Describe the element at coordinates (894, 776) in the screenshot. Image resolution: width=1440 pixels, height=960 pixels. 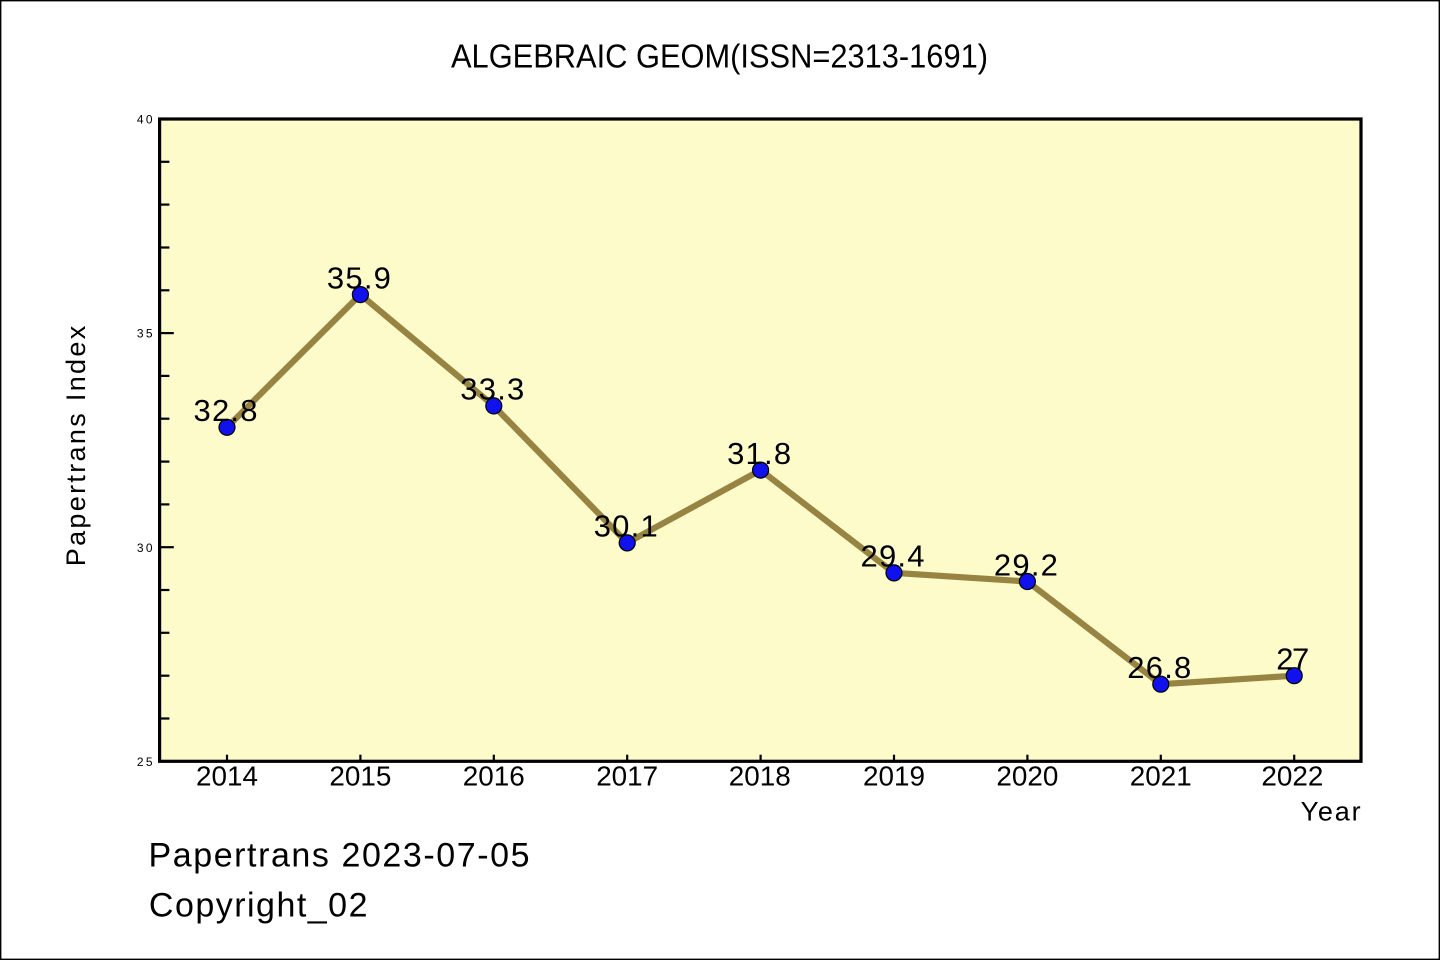
I see `svg-text: 2019` at that location.